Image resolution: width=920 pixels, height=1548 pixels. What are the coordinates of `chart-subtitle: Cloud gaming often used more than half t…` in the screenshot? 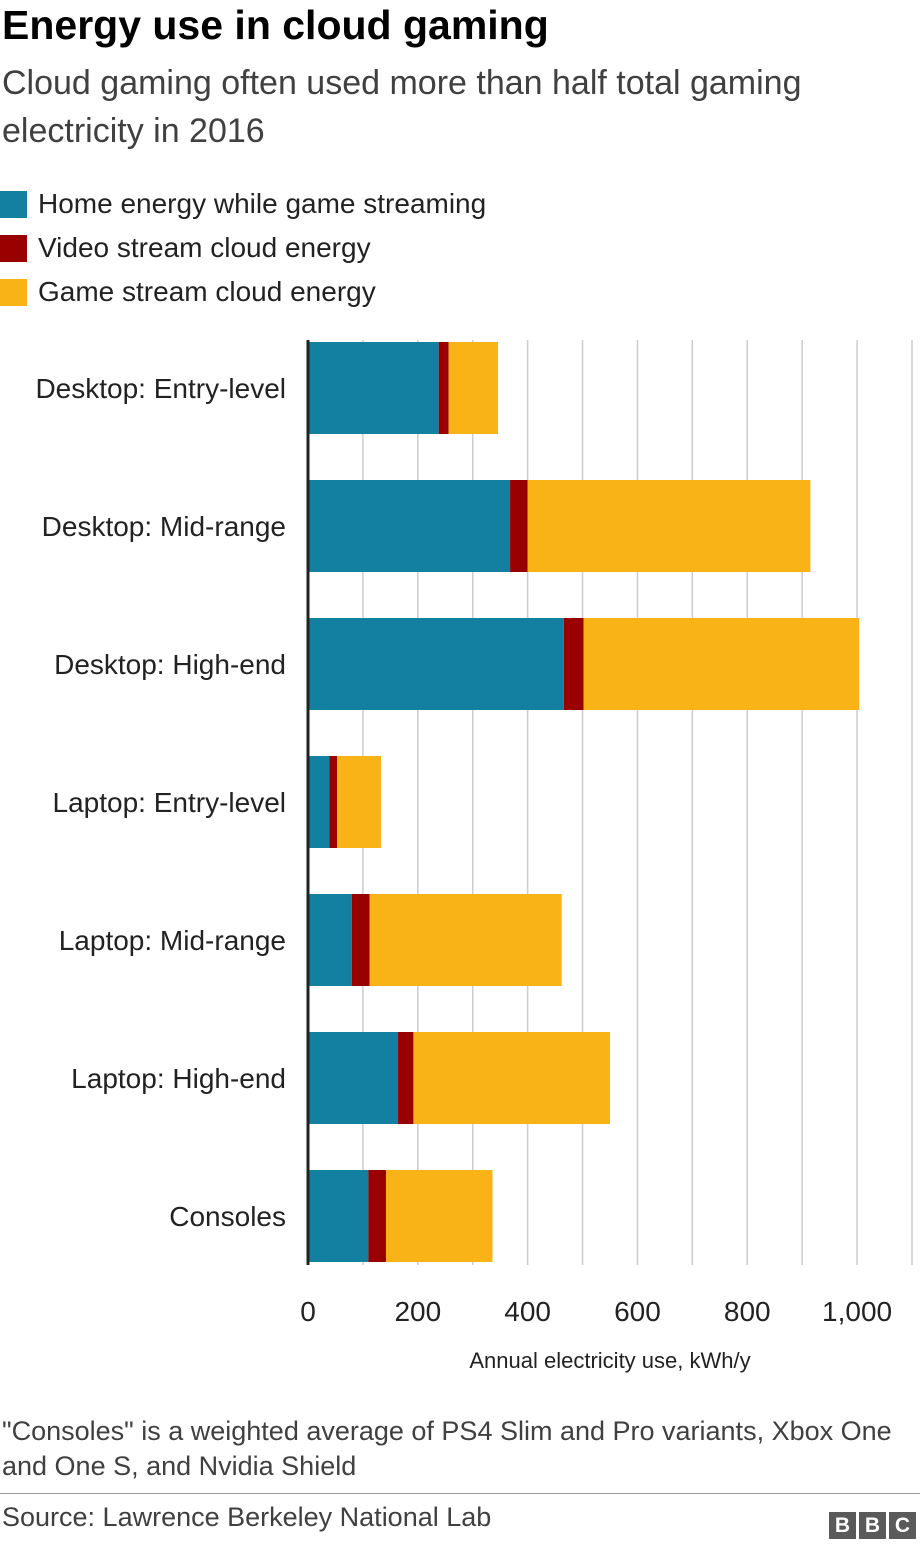 It's located at (402, 107).